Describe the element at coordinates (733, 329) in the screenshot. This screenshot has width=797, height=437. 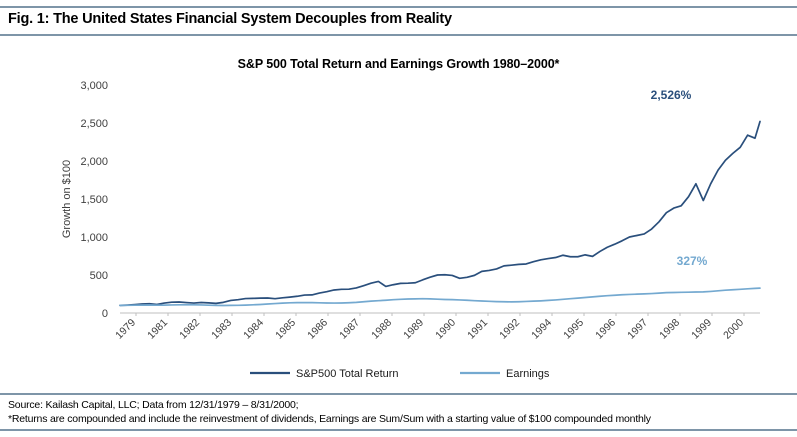
I see `x-axis-tick-label: 2000` at that location.